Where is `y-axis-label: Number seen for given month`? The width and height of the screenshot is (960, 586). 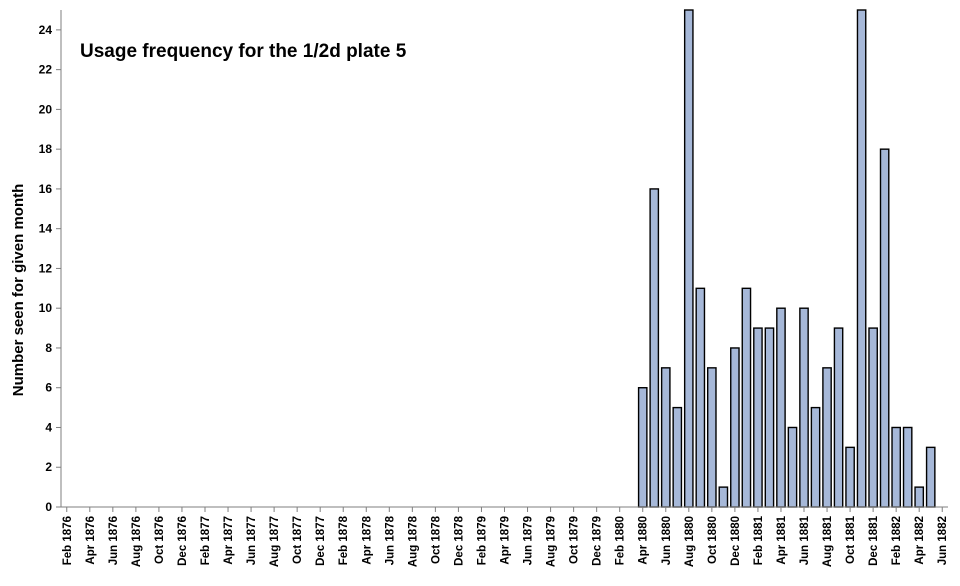
y-axis-label: Number seen for given month is located at coordinates (18, 290).